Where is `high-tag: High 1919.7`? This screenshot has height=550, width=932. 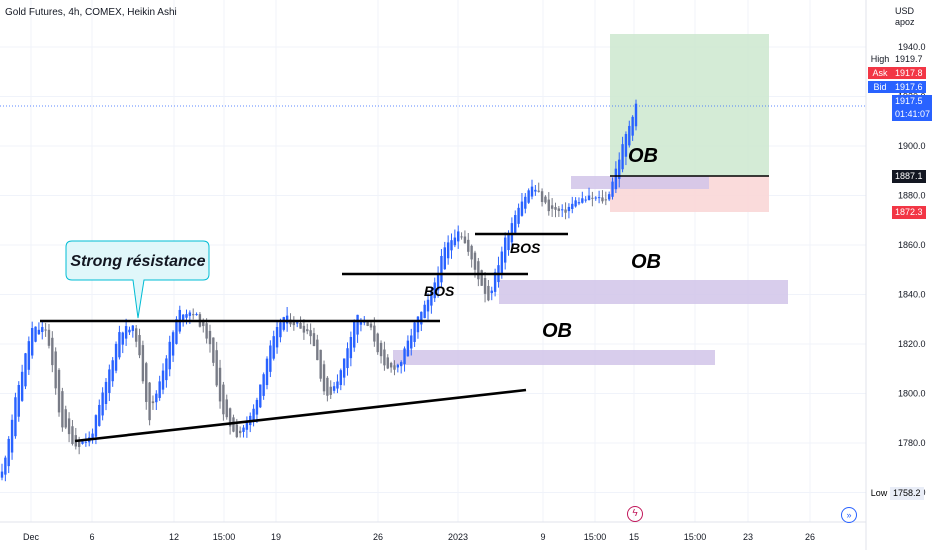 high-tag: High 1919.7 is located at coordinates (897, 59).